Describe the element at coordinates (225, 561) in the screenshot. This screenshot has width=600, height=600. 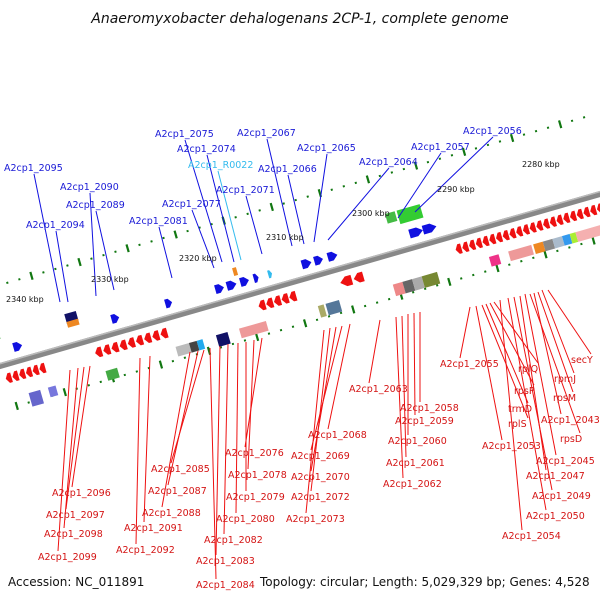
I see `gene-label-bottom: A2cp1_2083` at that location.